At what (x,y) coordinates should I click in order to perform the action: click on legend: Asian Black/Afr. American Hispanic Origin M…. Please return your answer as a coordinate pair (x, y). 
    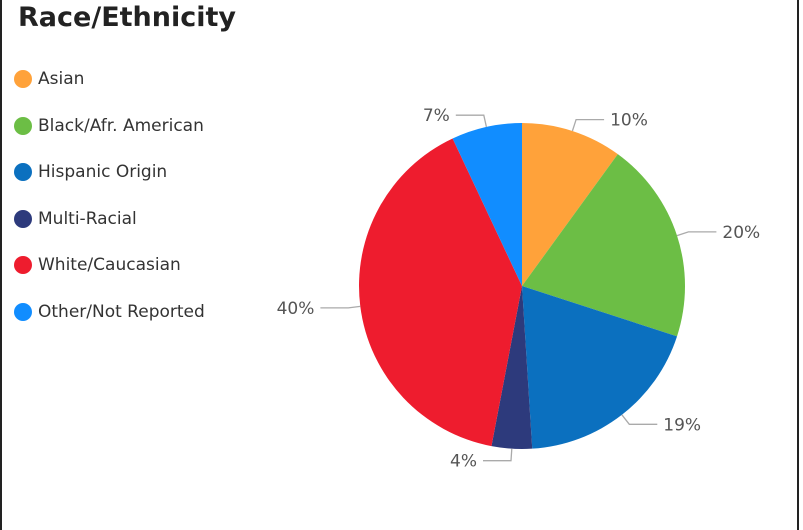
    Looking at the image, I should click on (109, 195).